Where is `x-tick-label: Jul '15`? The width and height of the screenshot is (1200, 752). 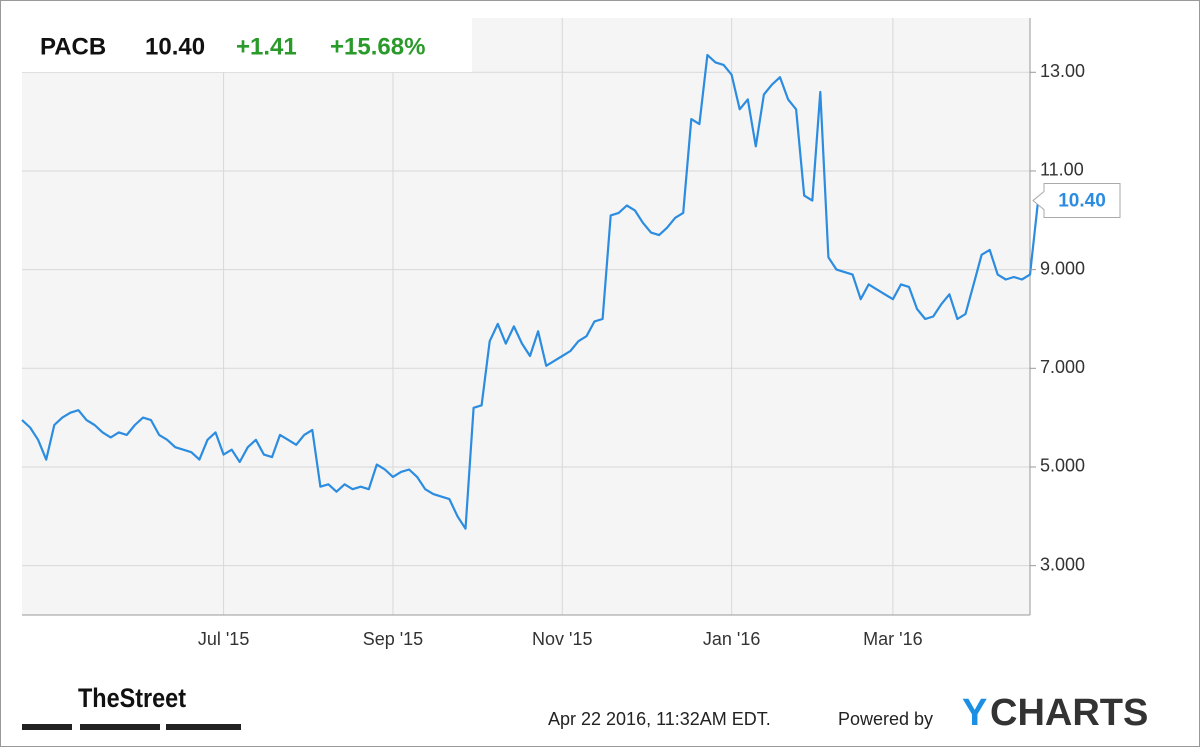 x-tick-label: Jul '15 is located at coordinates (223, 639).